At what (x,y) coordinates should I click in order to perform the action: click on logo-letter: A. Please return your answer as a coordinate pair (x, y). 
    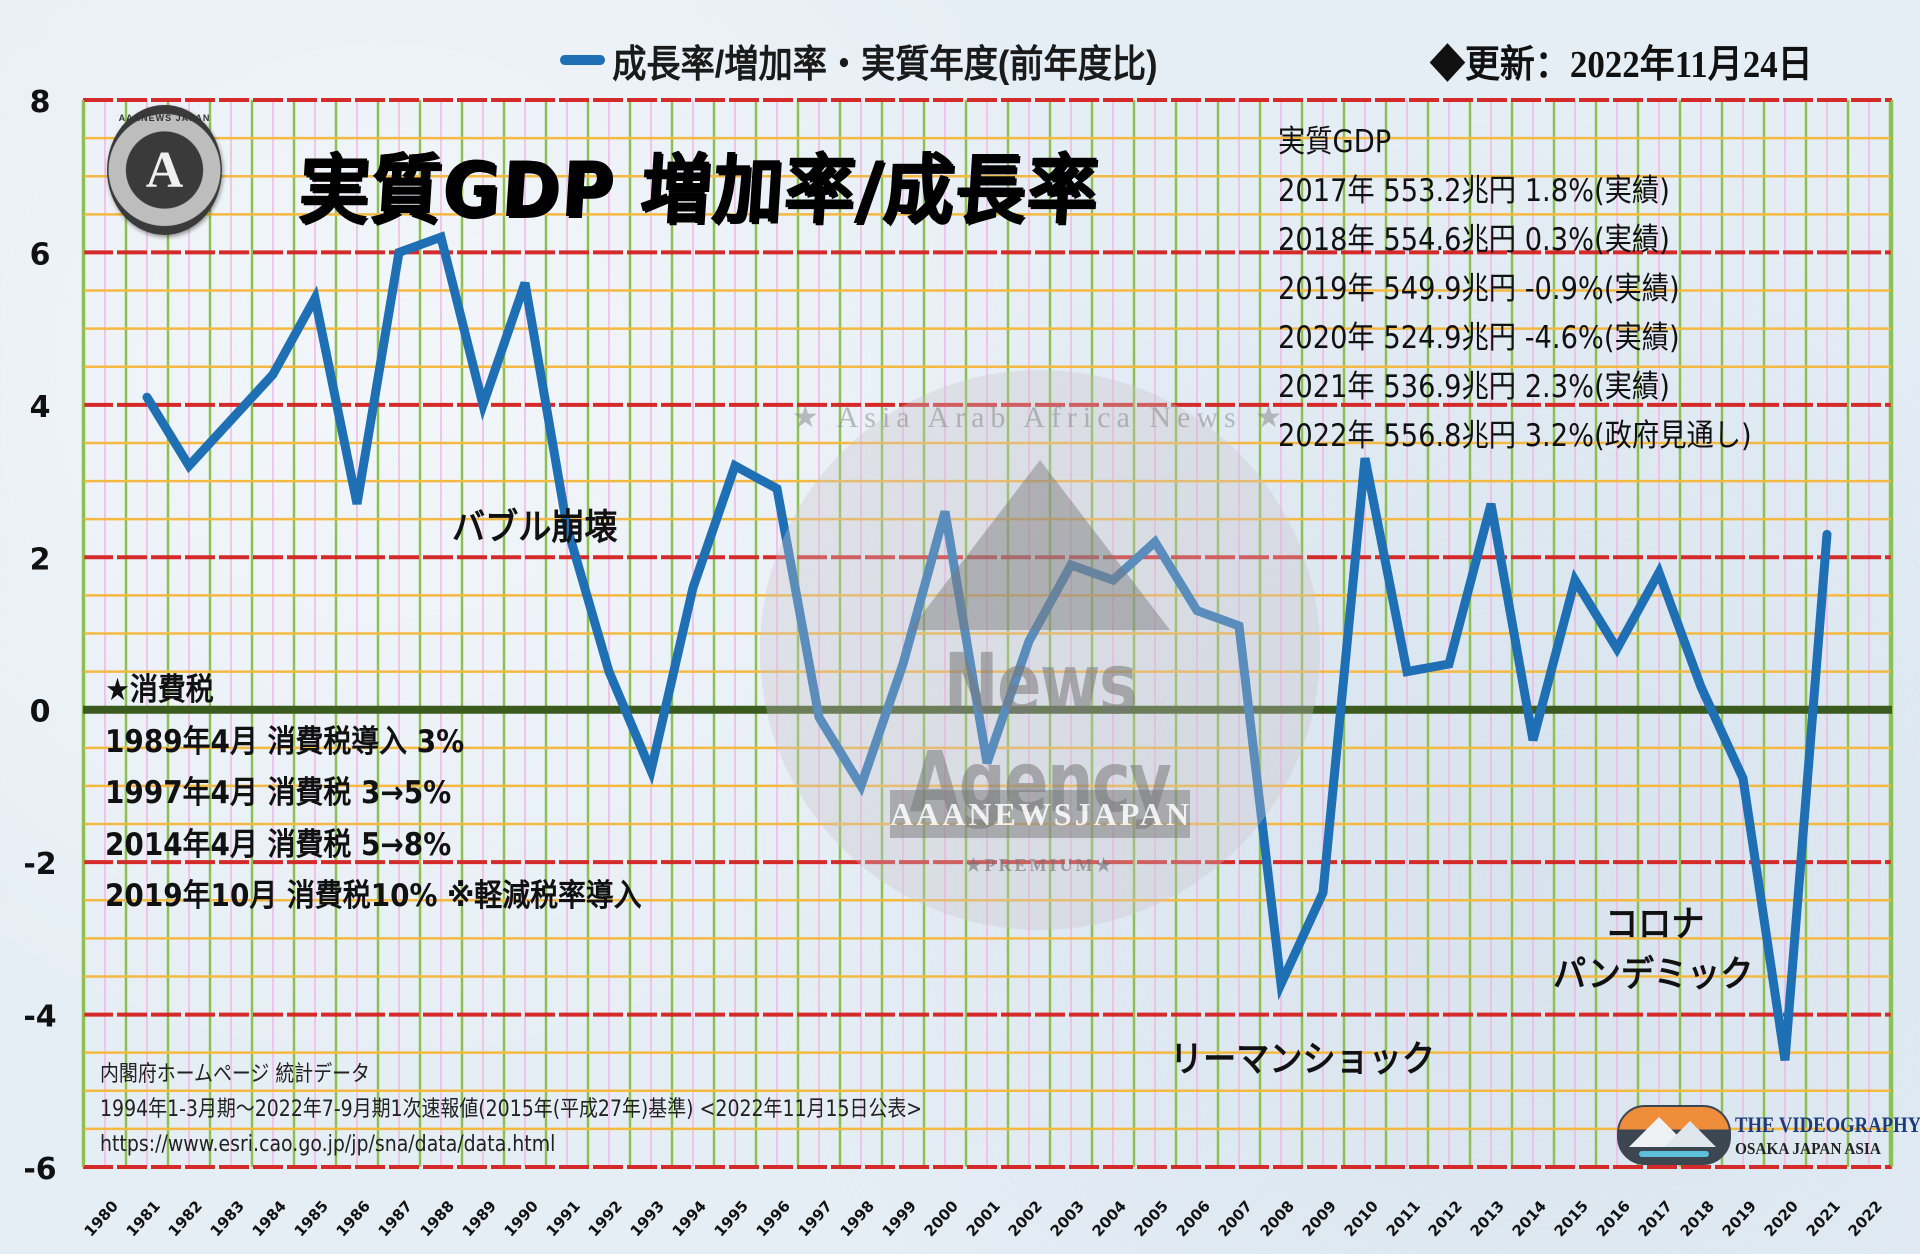
    Looking at the image, I should click on (164, 170).